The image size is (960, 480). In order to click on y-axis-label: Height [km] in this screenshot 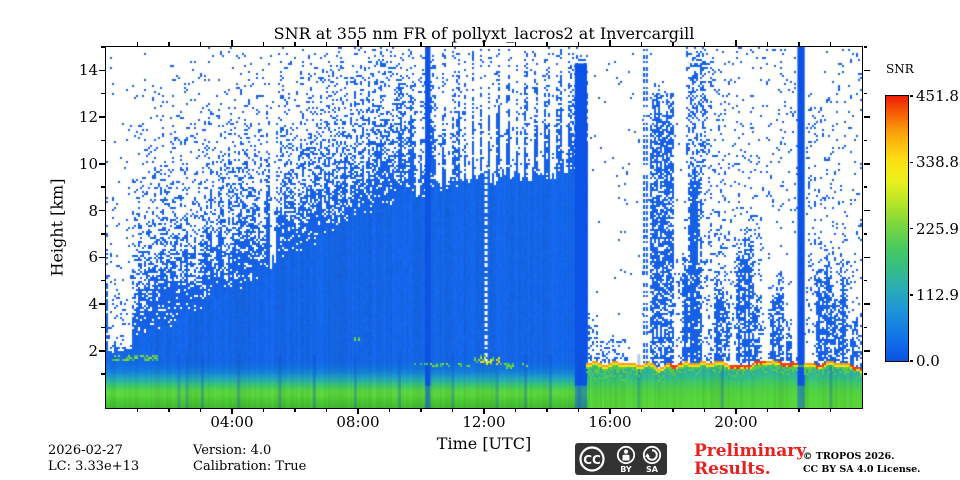, I will do `click(57, 227)`.